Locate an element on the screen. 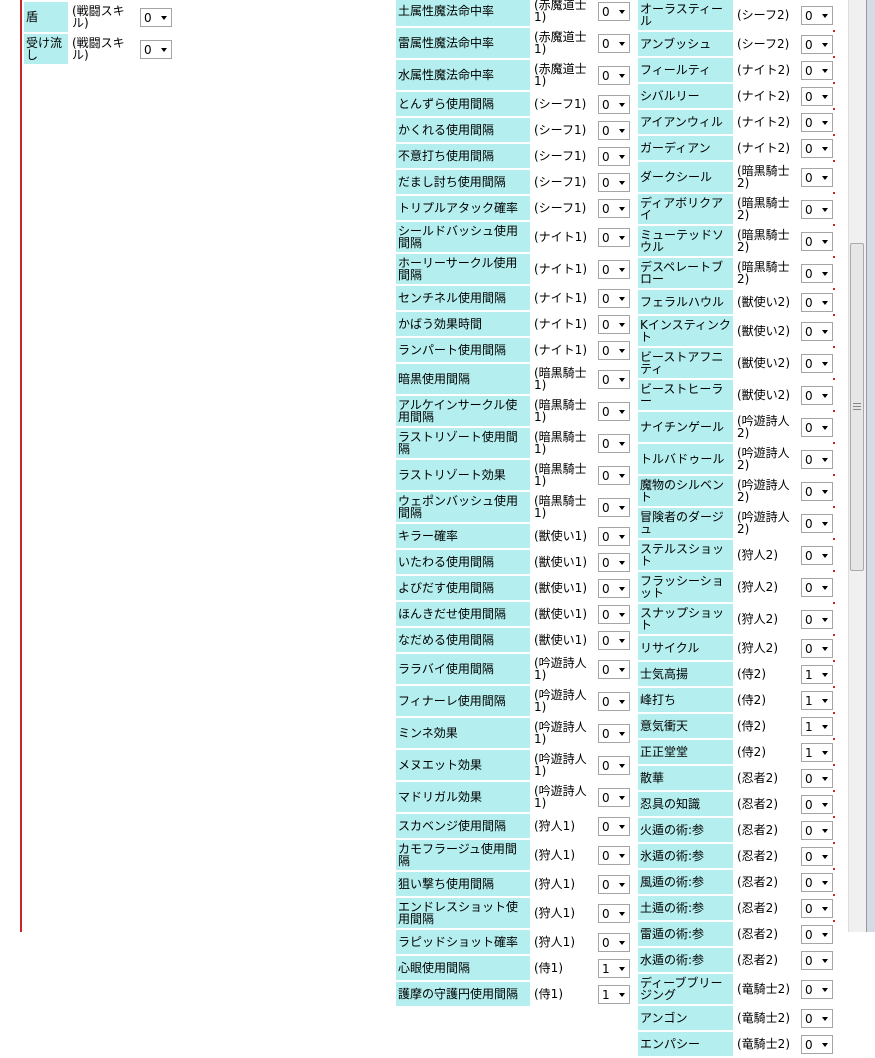 This screenshot has height=1058, width=875. skill-row: ホーリーサークル使用間隔 (ナイト1) 0 is located at coordinates (515, 269).